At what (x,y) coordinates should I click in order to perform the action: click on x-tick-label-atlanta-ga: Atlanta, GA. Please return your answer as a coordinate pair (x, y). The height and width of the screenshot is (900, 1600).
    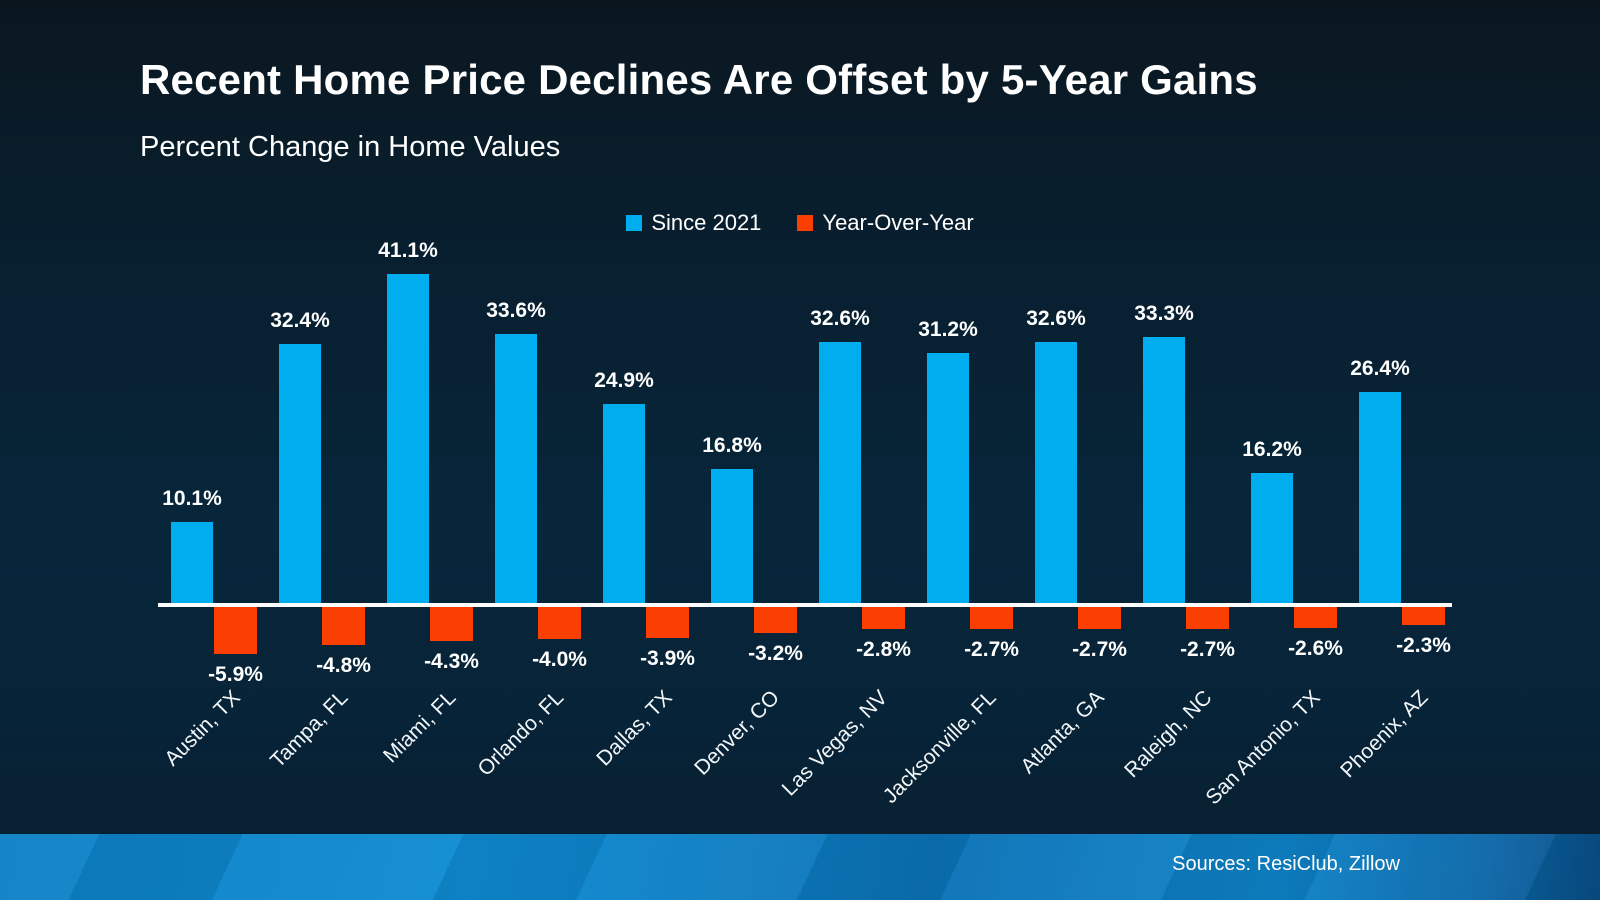
    Looking at the image, I should click on (1062, 732).